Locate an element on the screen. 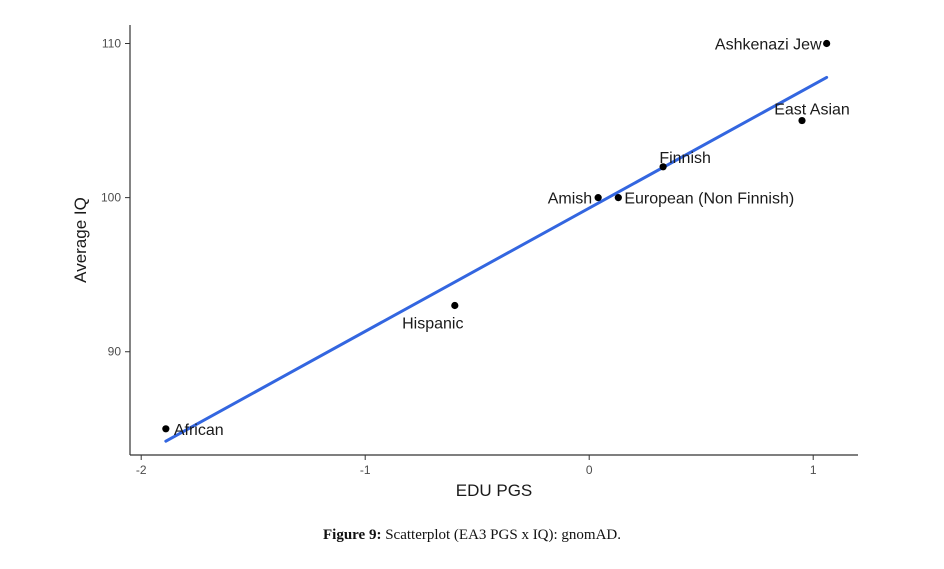 The image size is (944, 569). x-axis-title: EDU PGS is located at coordinates (494, 490).